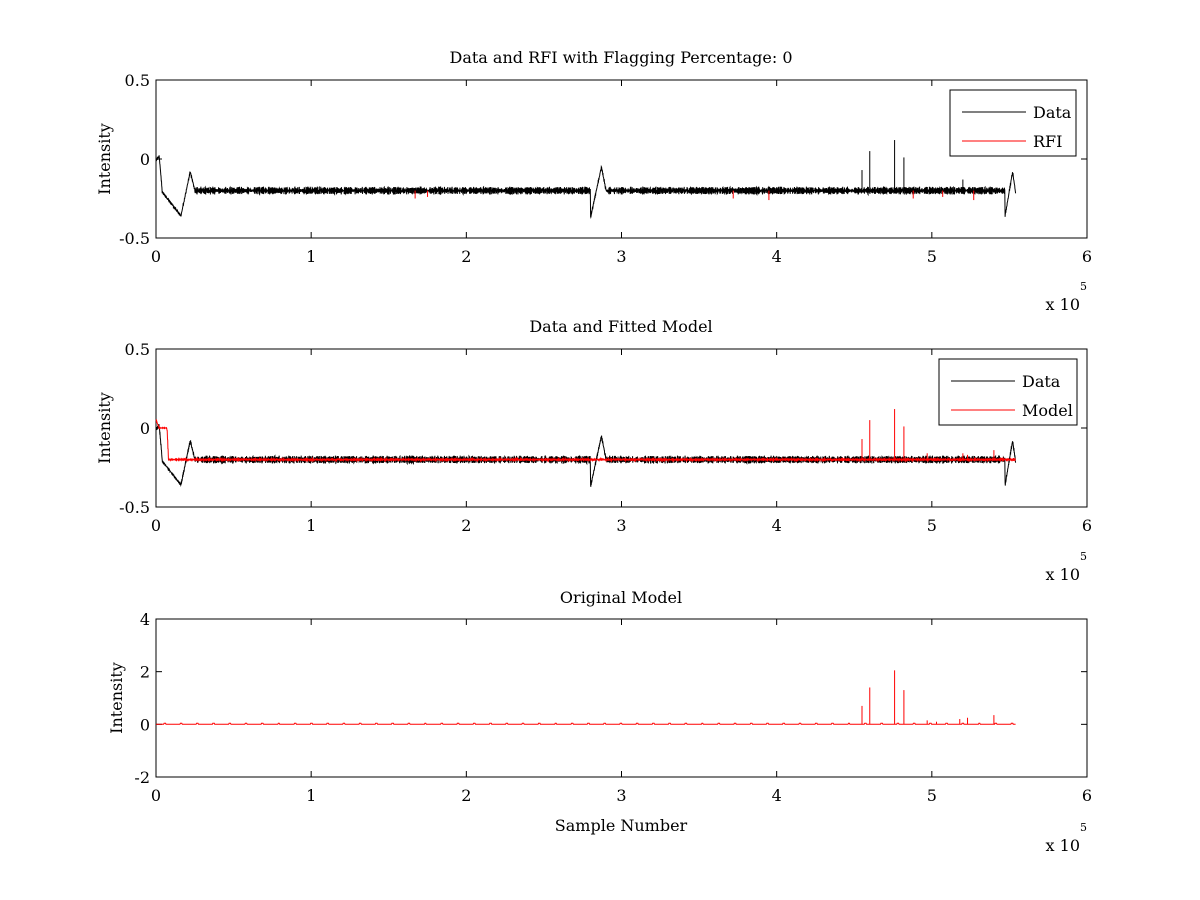  Describe the element at coordinates (621, 825) in the screenshot. I see `x-axis-label: Sample Number` at that location.